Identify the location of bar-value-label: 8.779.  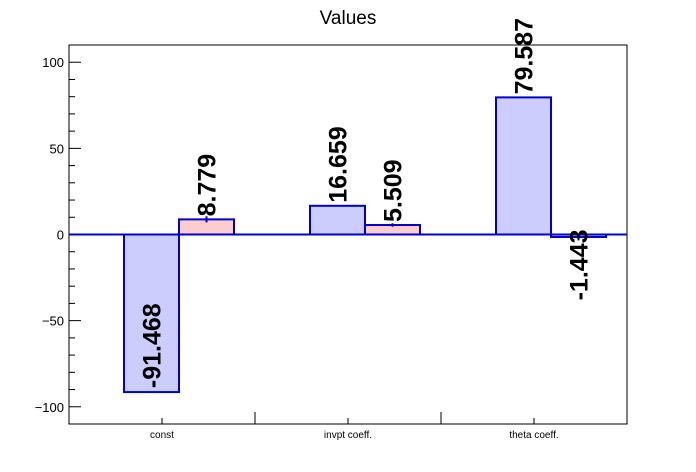
(208, 185).